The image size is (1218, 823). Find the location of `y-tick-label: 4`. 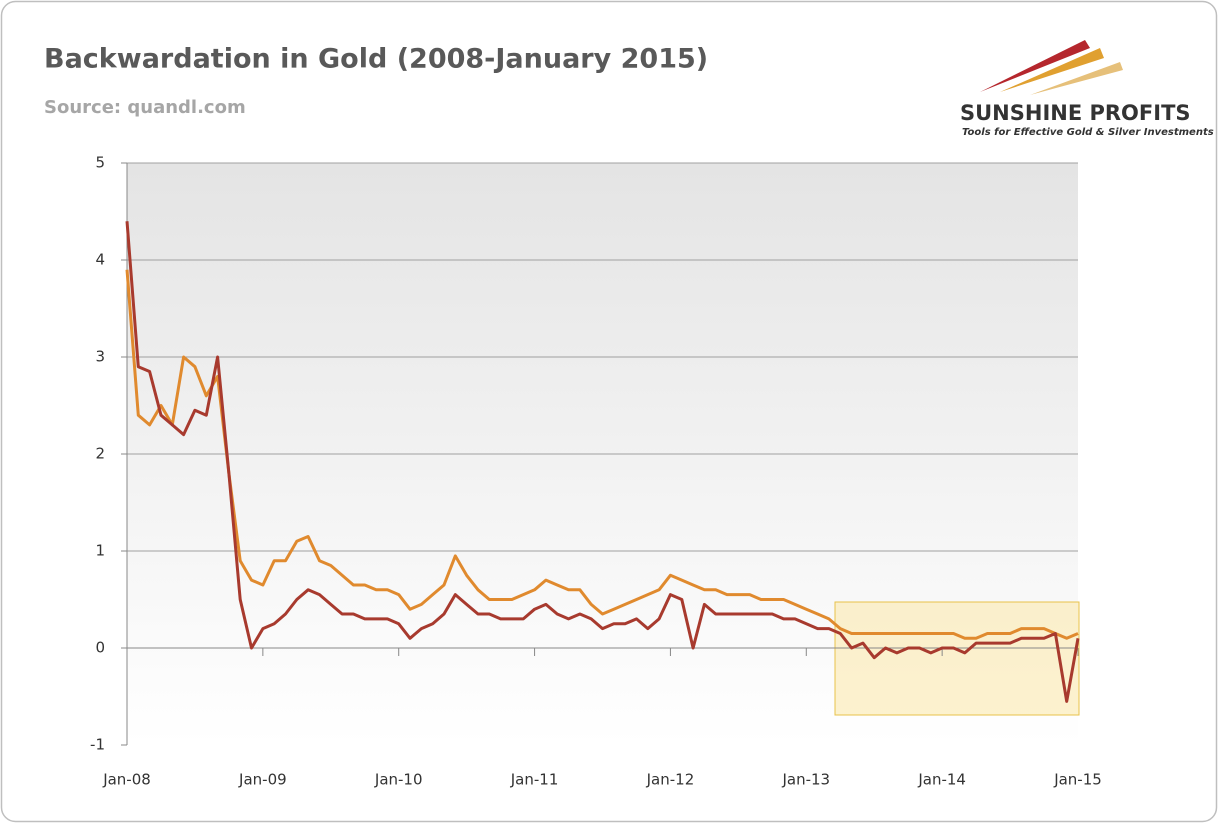

y-tick-label: 4 is located at coordinates (100, 260).